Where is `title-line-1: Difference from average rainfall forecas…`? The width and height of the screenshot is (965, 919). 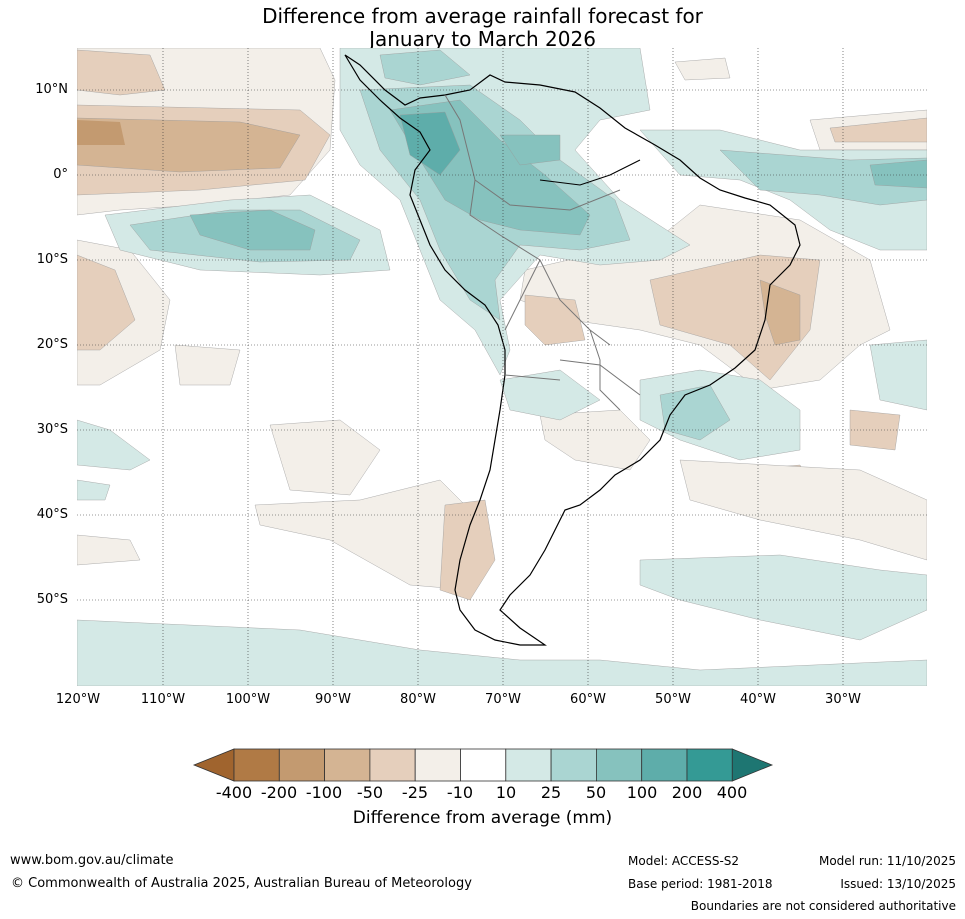
title-line-1: Difference from average rainfall forecas… is located at coordinates (482, 16).